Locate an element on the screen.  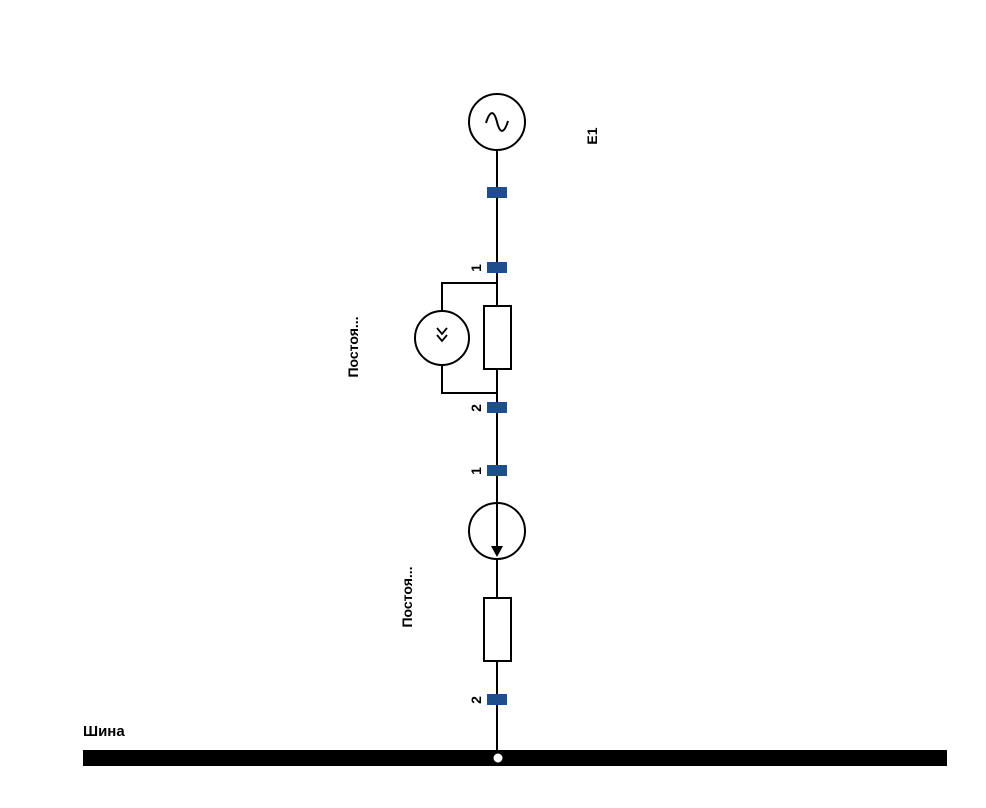
upper-source-circle is located at coordinates (442, 338).